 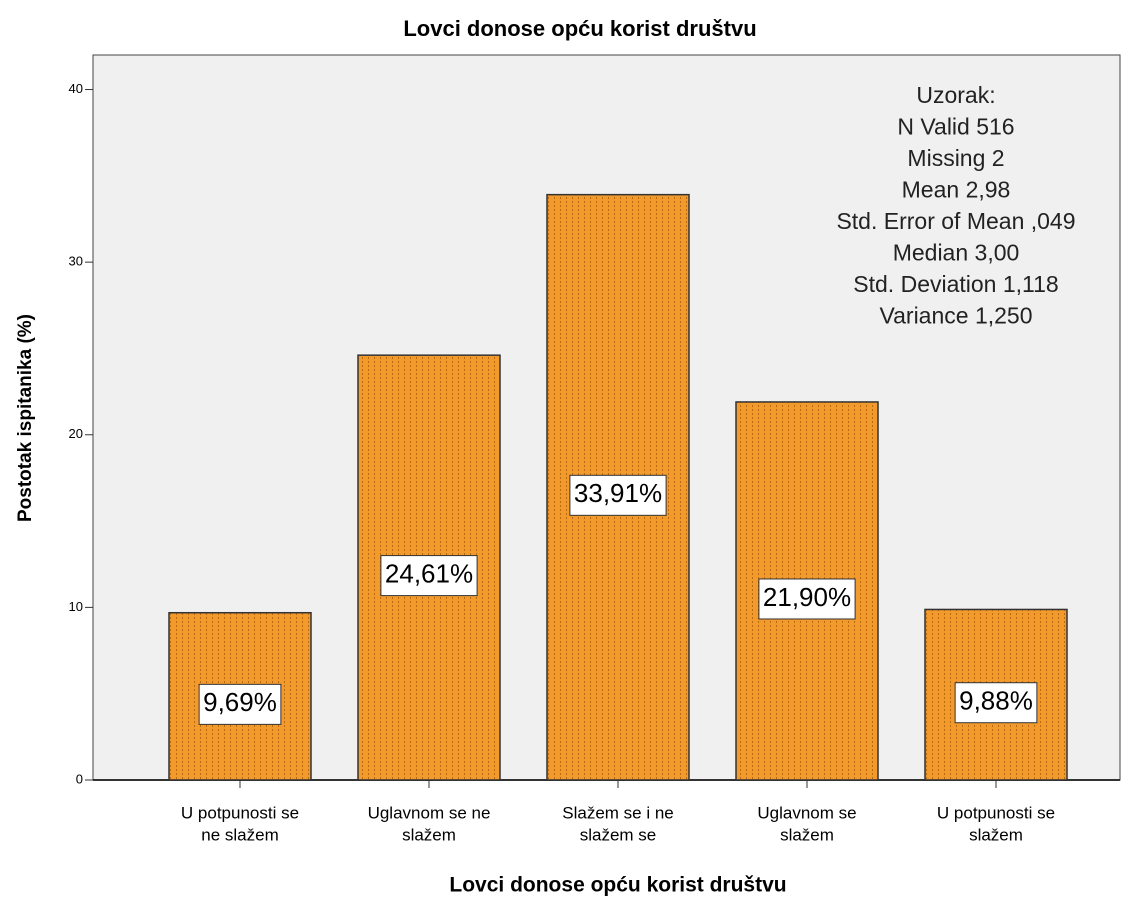 I want to click on stats-annotation: Median 3,00, so click(x=956, y=253).